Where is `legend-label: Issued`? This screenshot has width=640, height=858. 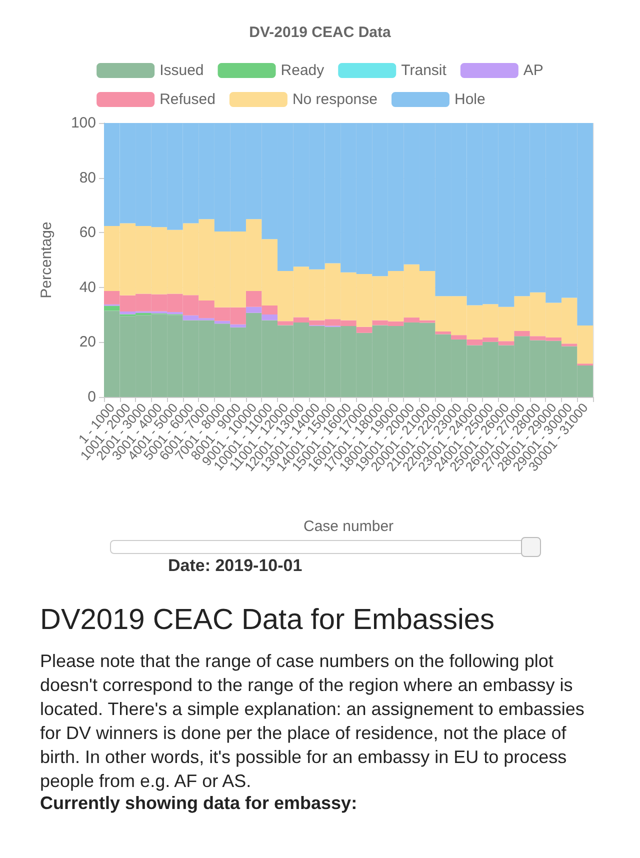
legend-label: Issued is located at coordinates (182, 70).